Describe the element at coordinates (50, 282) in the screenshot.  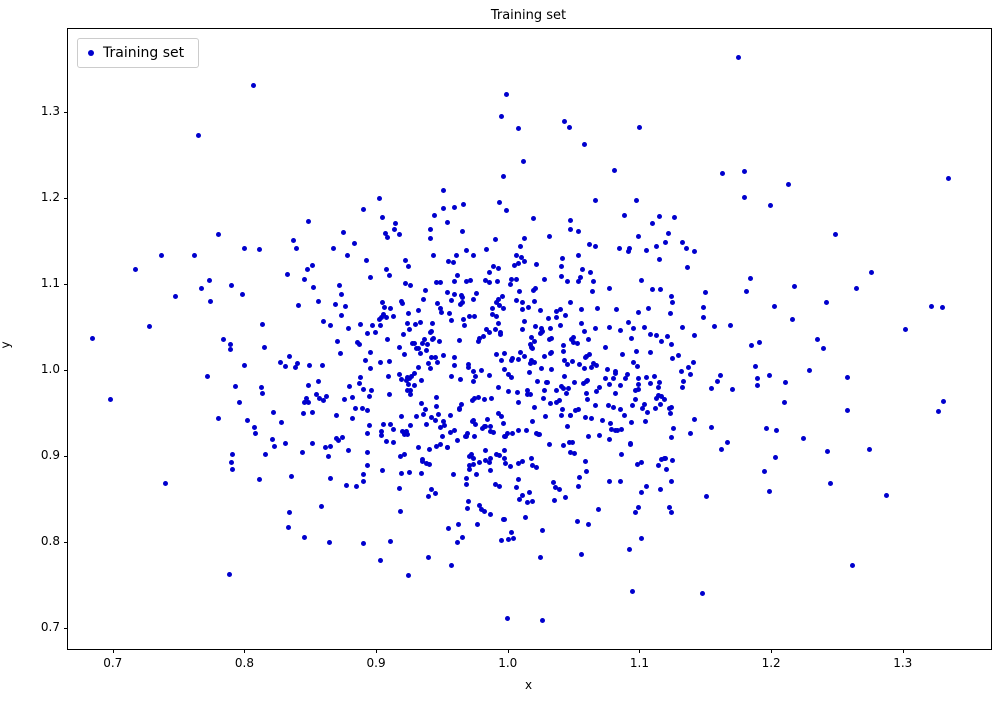
I see `y-tick-label: 1.1` at that location.